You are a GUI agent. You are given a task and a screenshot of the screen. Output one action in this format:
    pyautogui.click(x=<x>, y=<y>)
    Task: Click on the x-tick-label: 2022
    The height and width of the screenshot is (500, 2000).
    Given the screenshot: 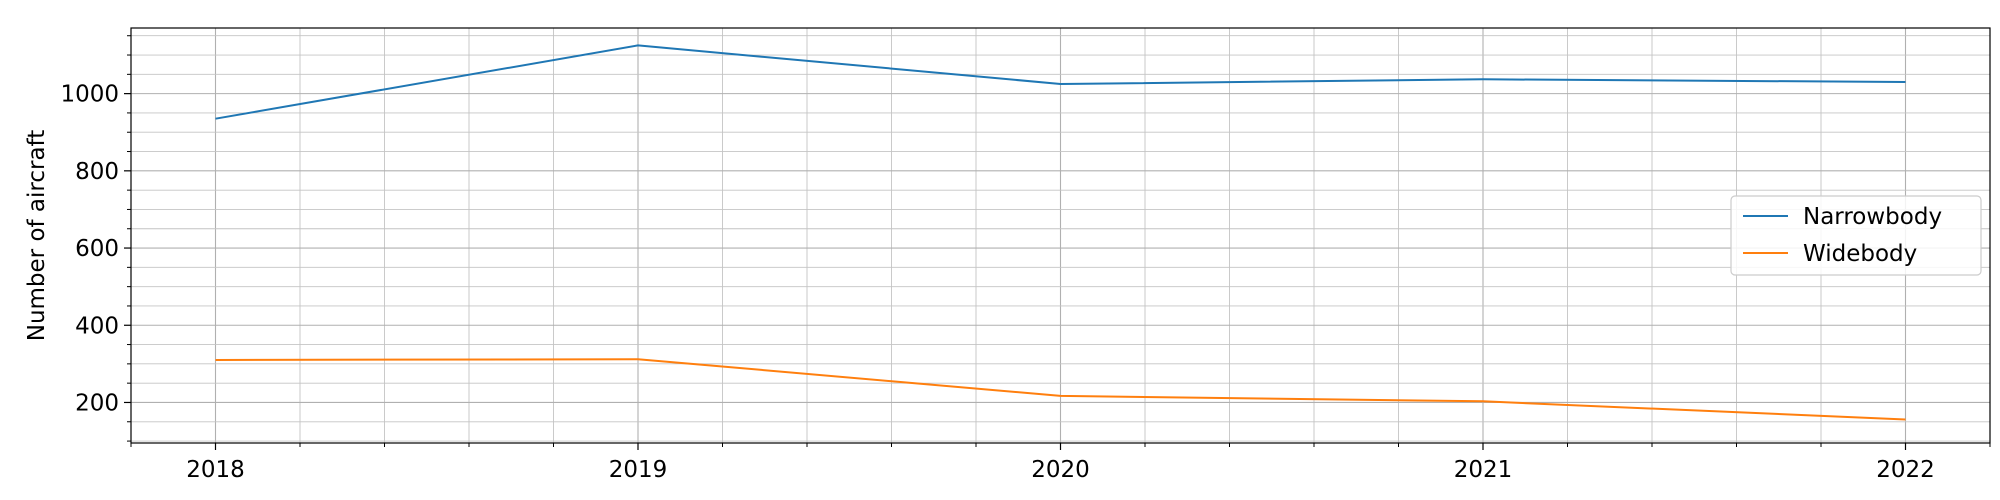 What is the action you would take?
    pyautogui.click(x=1905, y=470)
    